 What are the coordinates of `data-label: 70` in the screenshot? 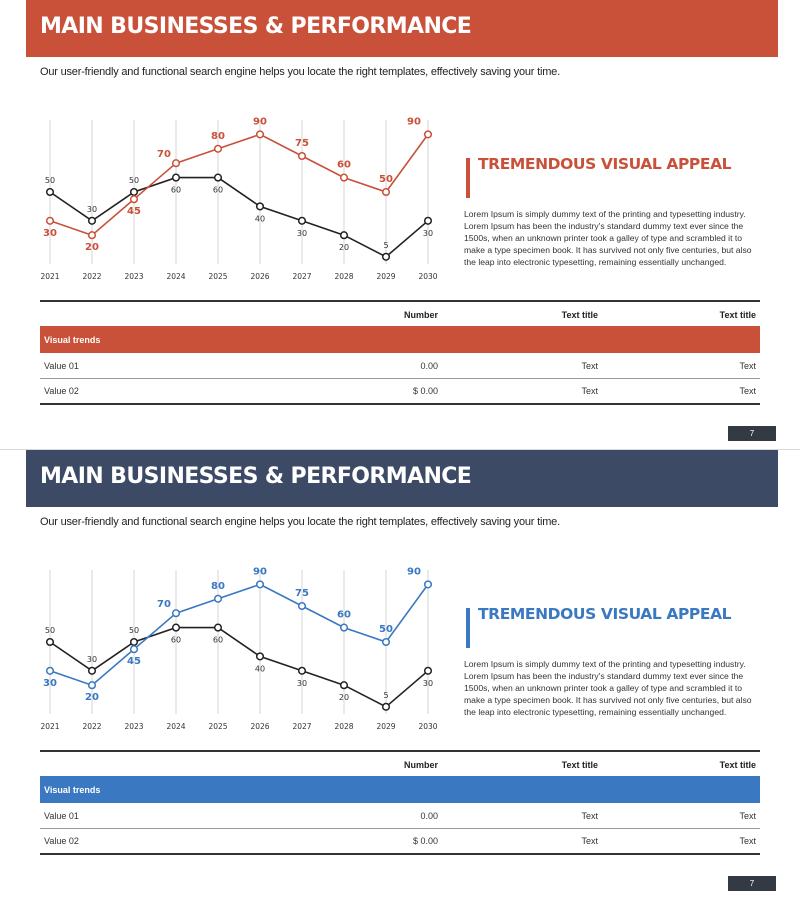 It's located at (164, 154).